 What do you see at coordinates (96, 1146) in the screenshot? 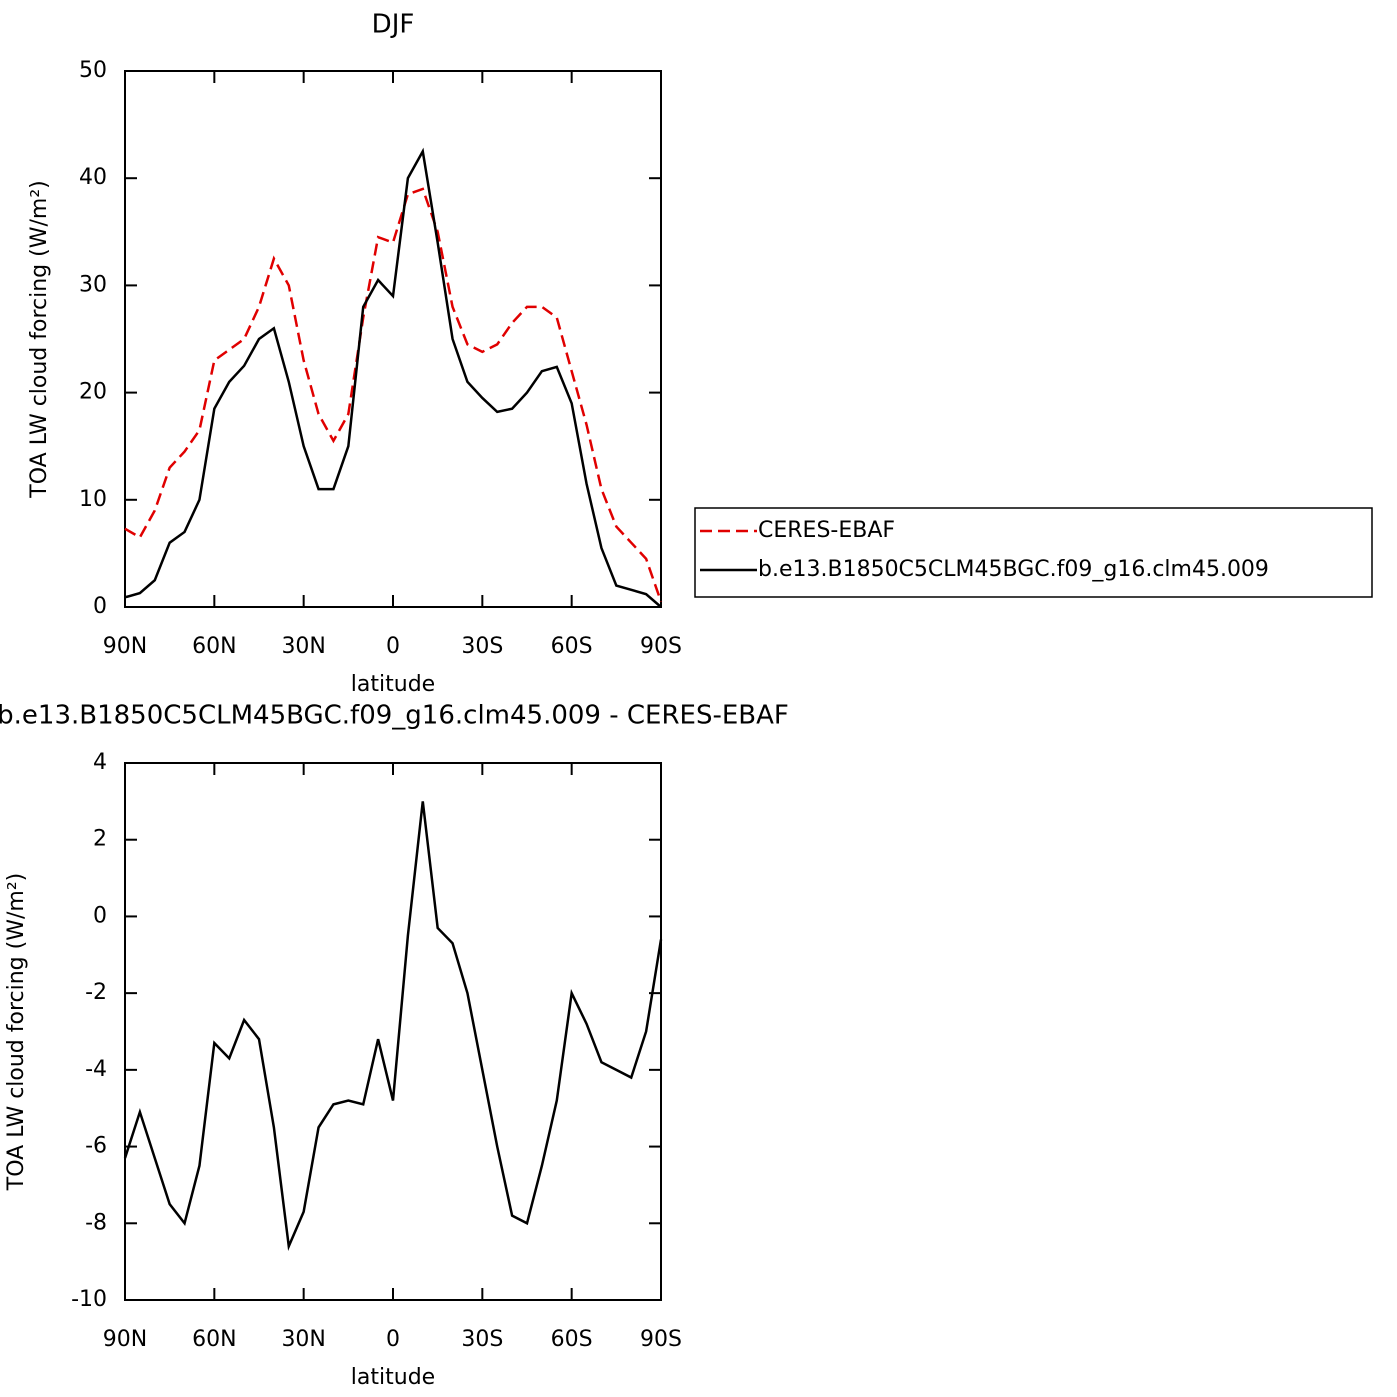
I see `y-tick-label: -6` at bounding box center [96, 1146].